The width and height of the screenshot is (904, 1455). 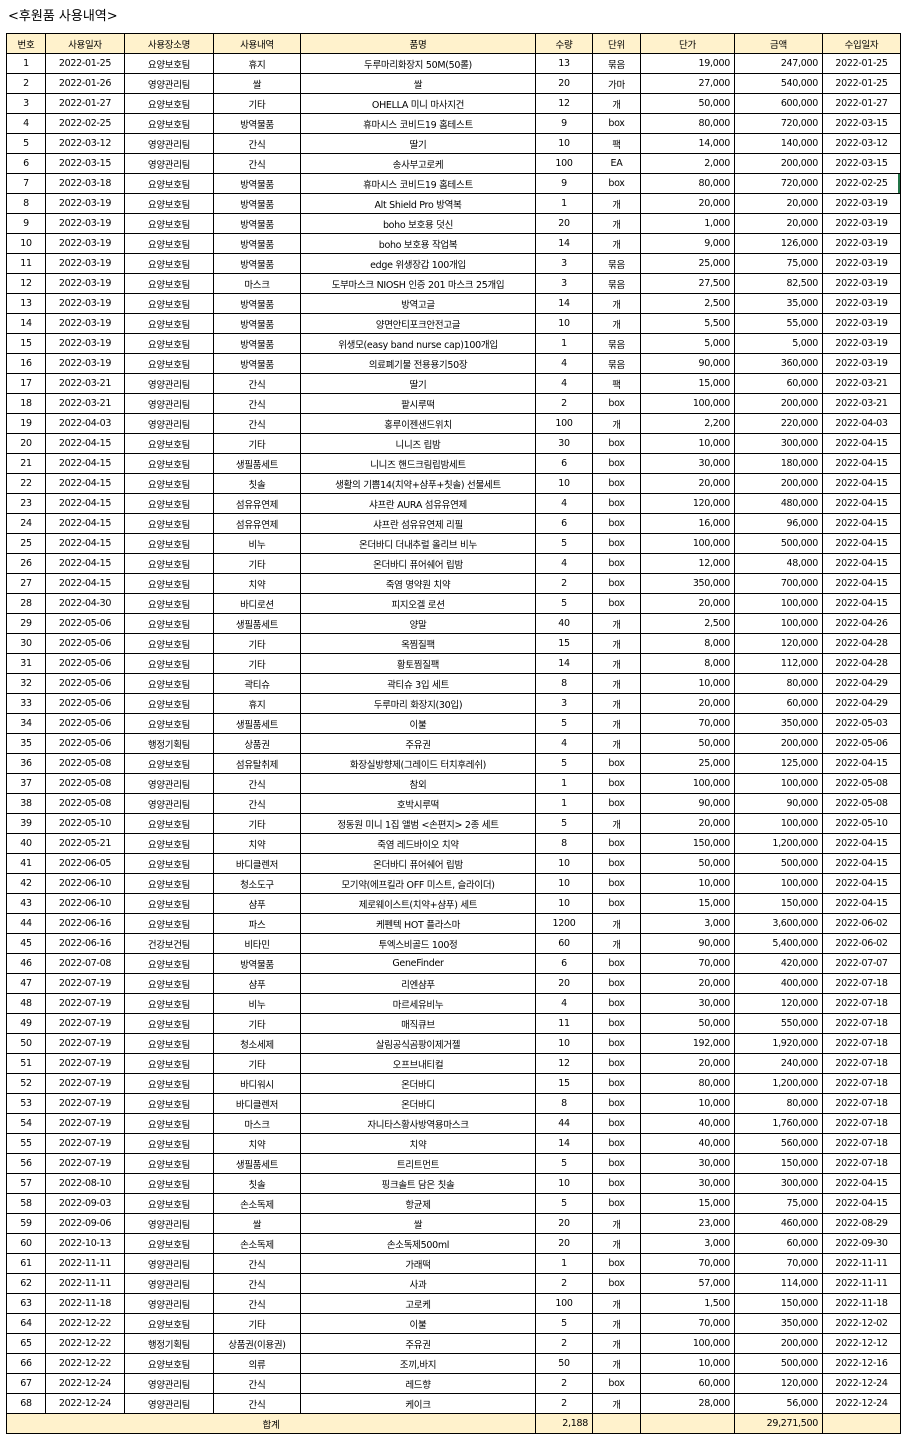 What do you see at coordinates (418, 83) in the screenshot?
I see `cell-item-name: 쌀` at bounding box center [418, 83].